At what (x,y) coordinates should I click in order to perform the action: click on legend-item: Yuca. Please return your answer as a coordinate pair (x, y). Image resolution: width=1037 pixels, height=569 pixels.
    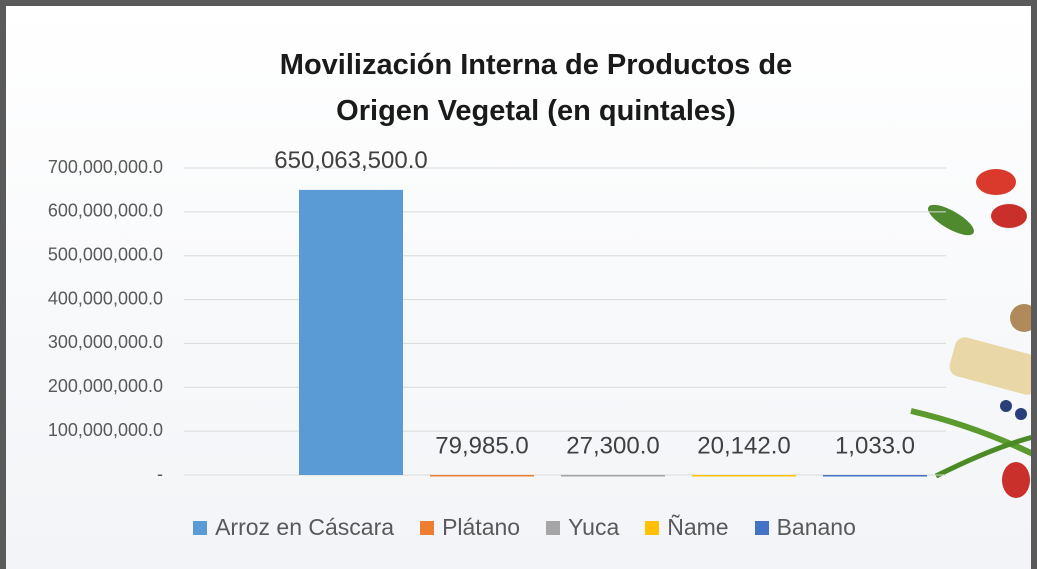
    Looking at the image, I should click on (582, 527).